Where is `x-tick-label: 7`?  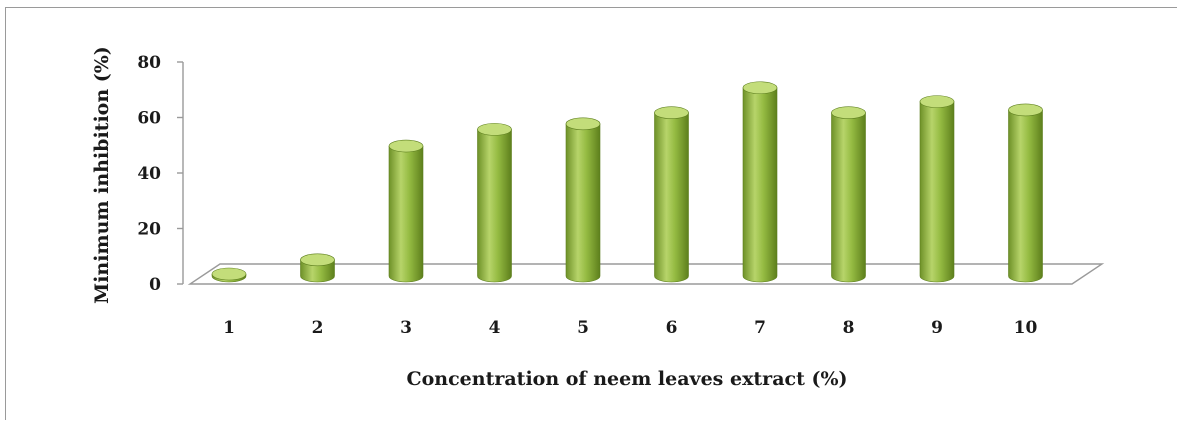 x-tick-label: 7 is located at coordinates (760, 328).